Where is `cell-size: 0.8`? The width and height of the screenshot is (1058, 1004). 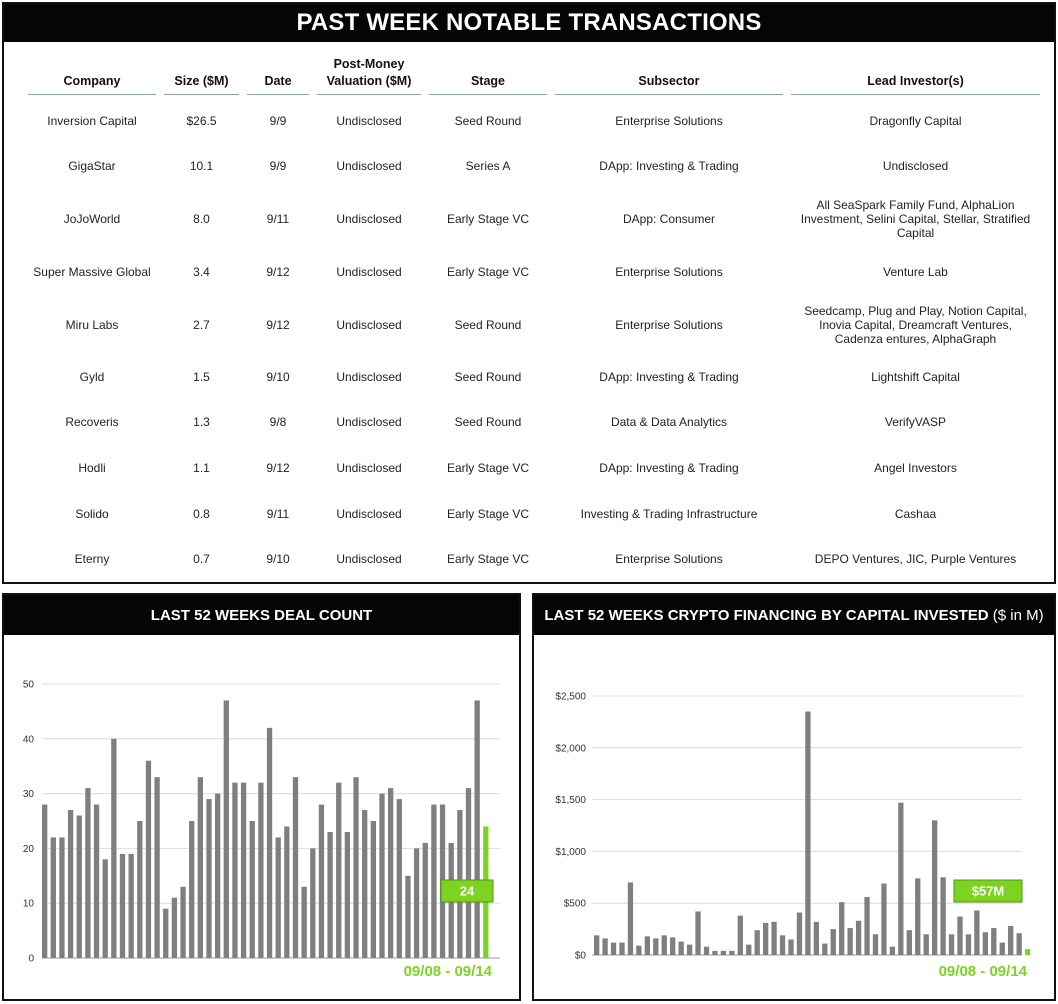
cell-size: 0.8 is located at coordinates (201, 513).